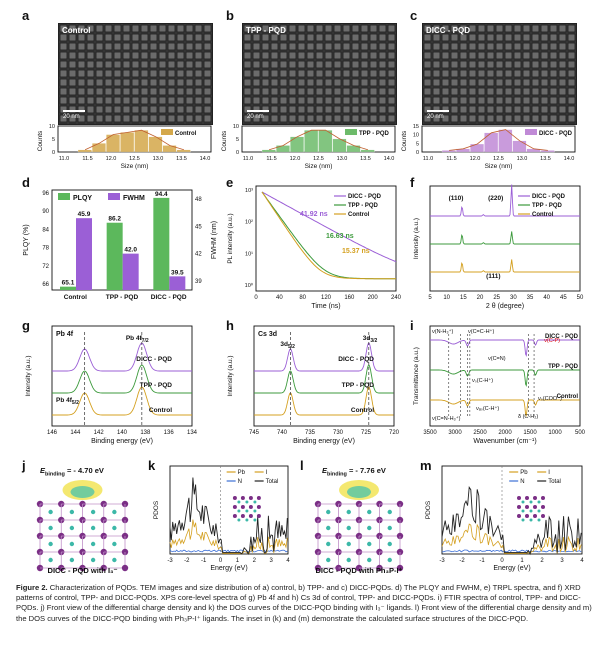  What do you see at coordinates (356, 251) in the screenshot?
I see `tau-control: 15.37 ns` at bounding box center [356, 251].